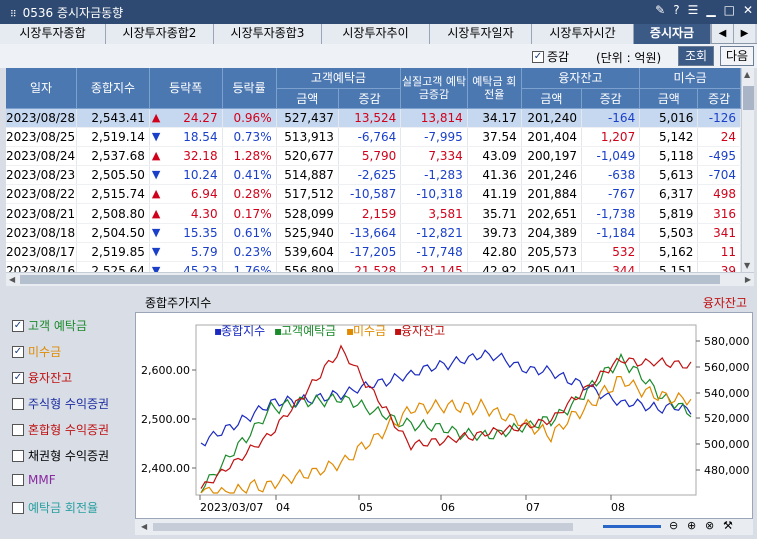  What do you see at coordinates (552, 98) in the screenshot?
I see `col-credit-amount: 금액` at bounding box center [552, 98].